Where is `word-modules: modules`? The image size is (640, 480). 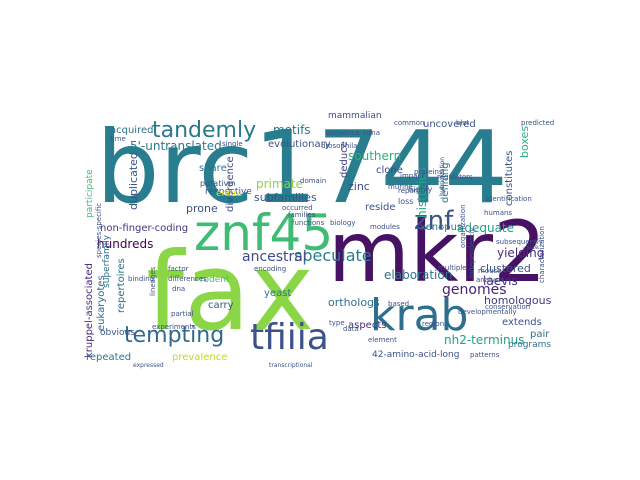 word-modules: modules is located at coordinates (385, 227).